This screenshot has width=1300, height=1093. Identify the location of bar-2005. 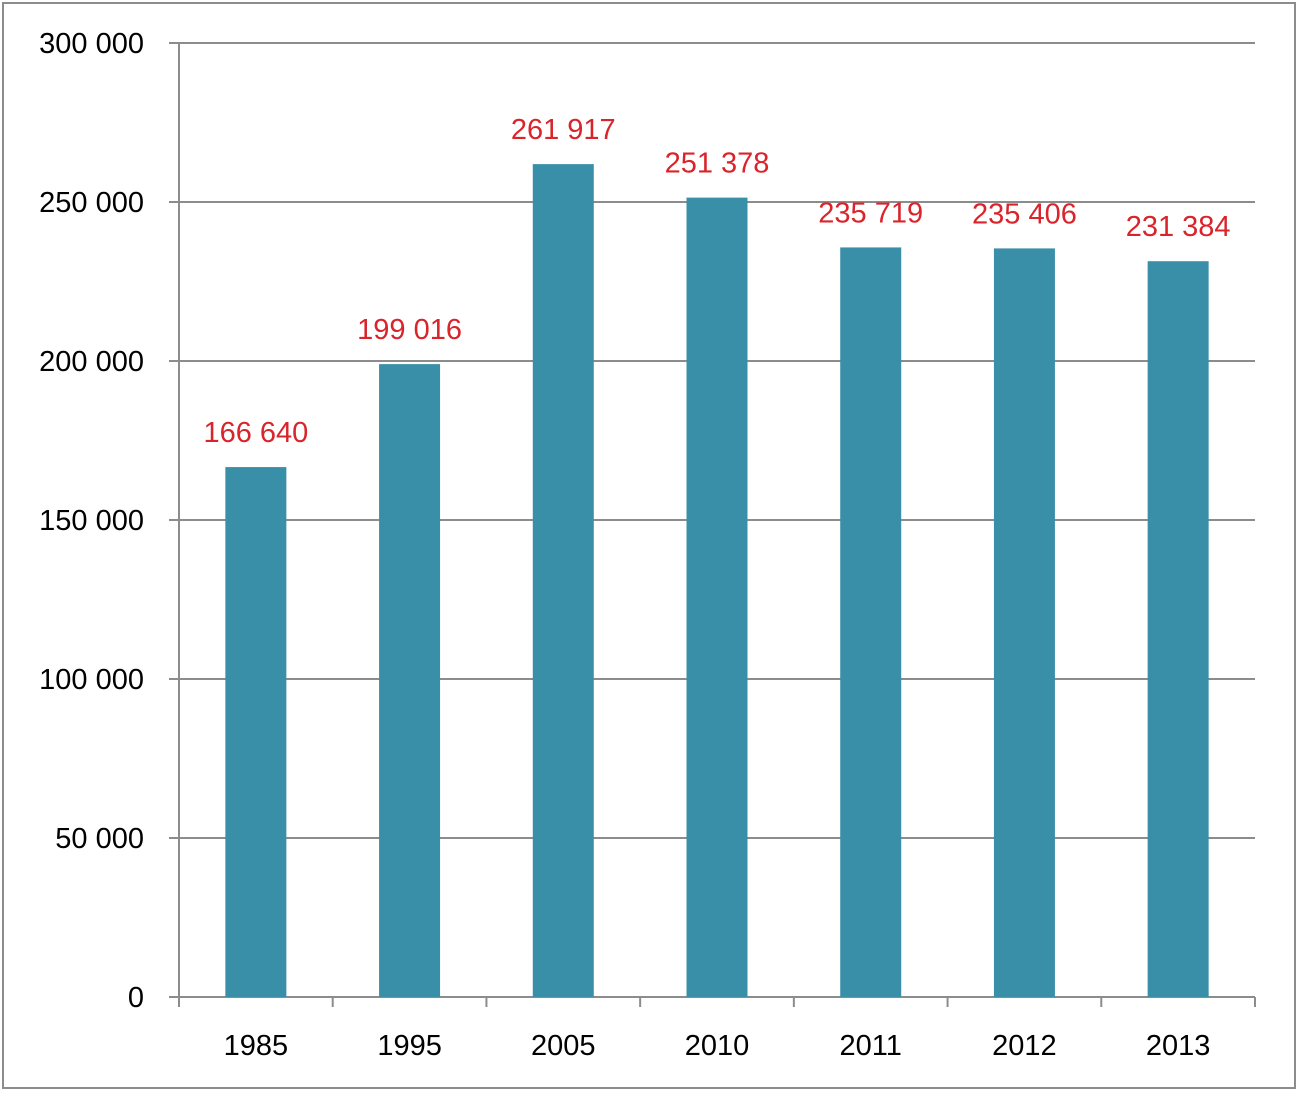
(563, 580).